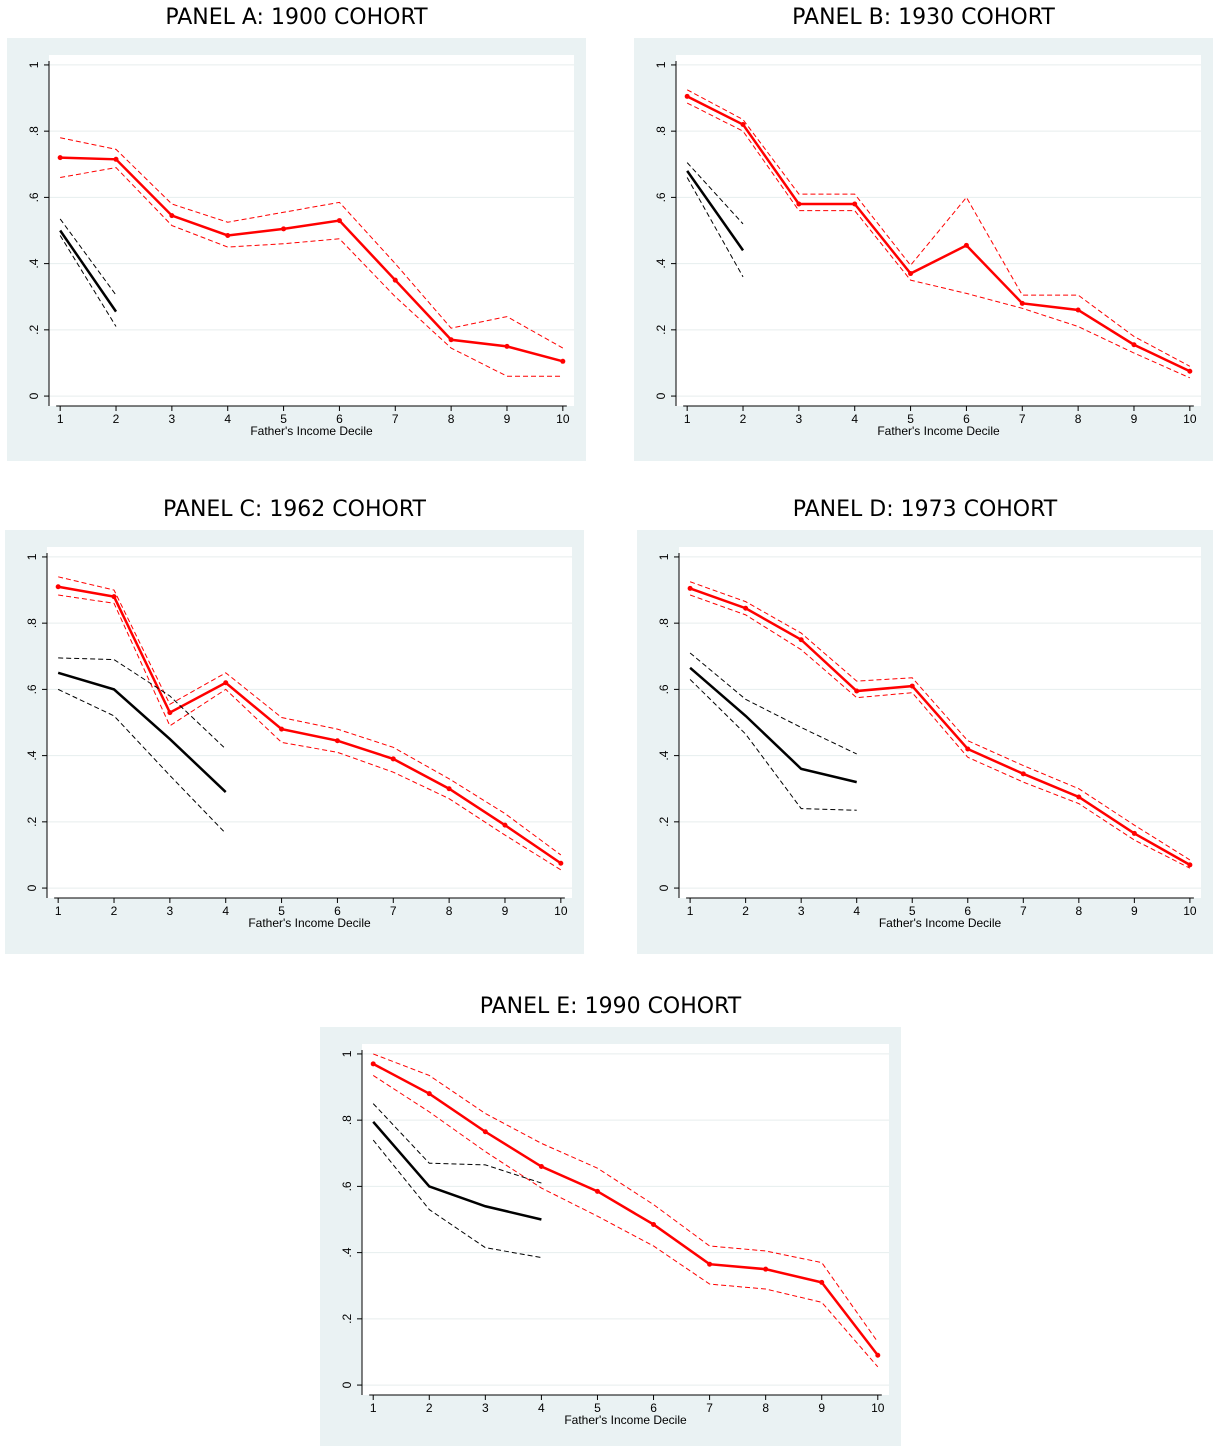 This screenshot has width=1213, height=1446. What do you see at coordinates (296, 17) in the screenshot?
I see `chart-title: PANEL A: 1900 COHORT` at bounding box center [296, 17].